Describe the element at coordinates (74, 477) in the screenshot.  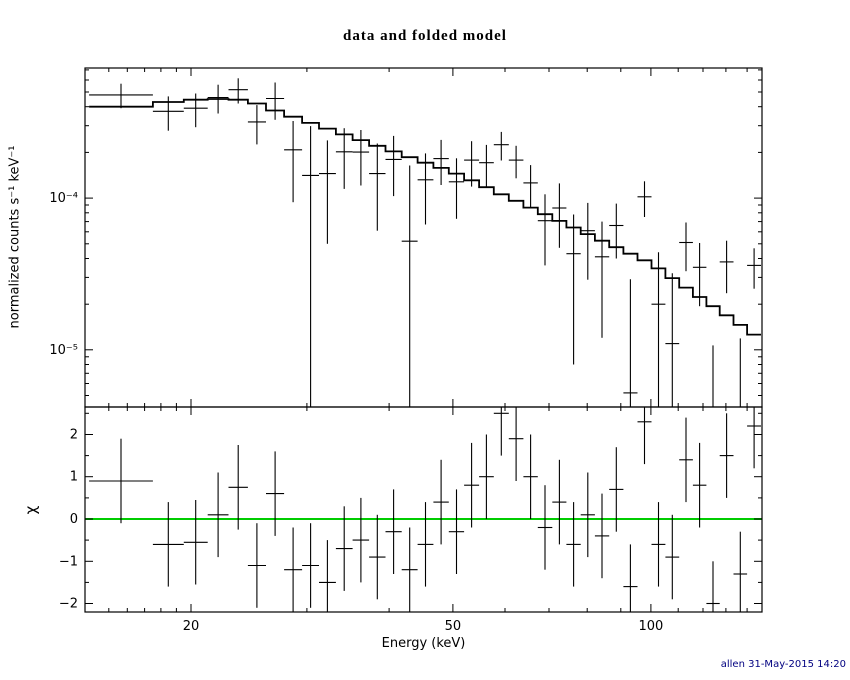
I see `y-tick-label: 1` at that location.